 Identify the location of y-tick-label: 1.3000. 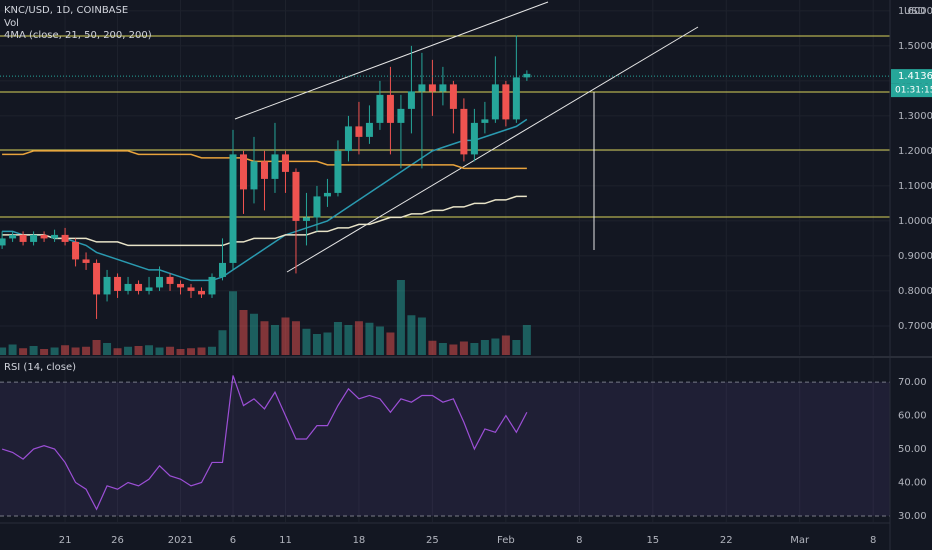
(915, 116).